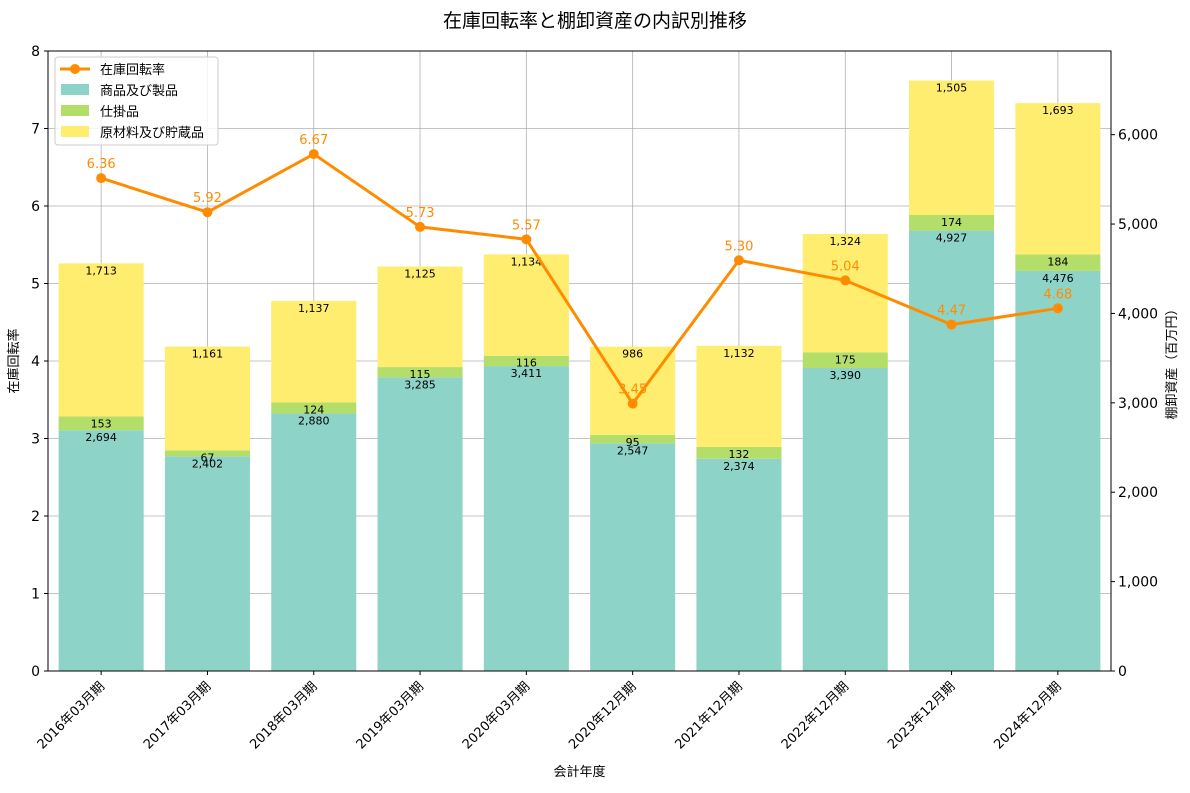 The image size is (1190, 793). Describe the element at coordinates (420, 384) in the screenshot. I see `bar-value-label: 3,285` at that location.